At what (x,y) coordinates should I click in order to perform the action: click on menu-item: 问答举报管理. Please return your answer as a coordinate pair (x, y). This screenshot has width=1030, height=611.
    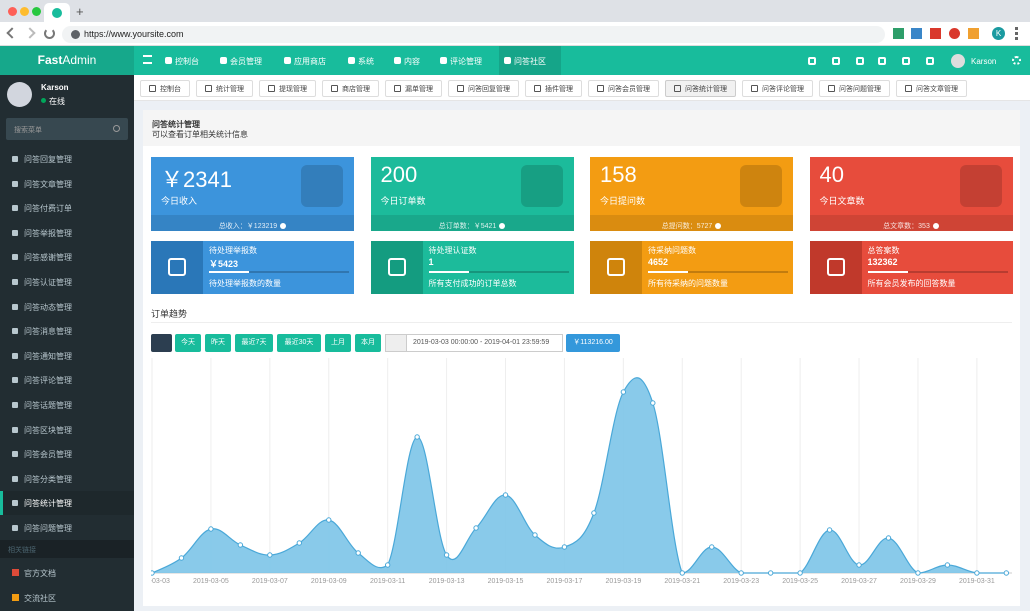
    Looking at the image, I should click on (67, 233).